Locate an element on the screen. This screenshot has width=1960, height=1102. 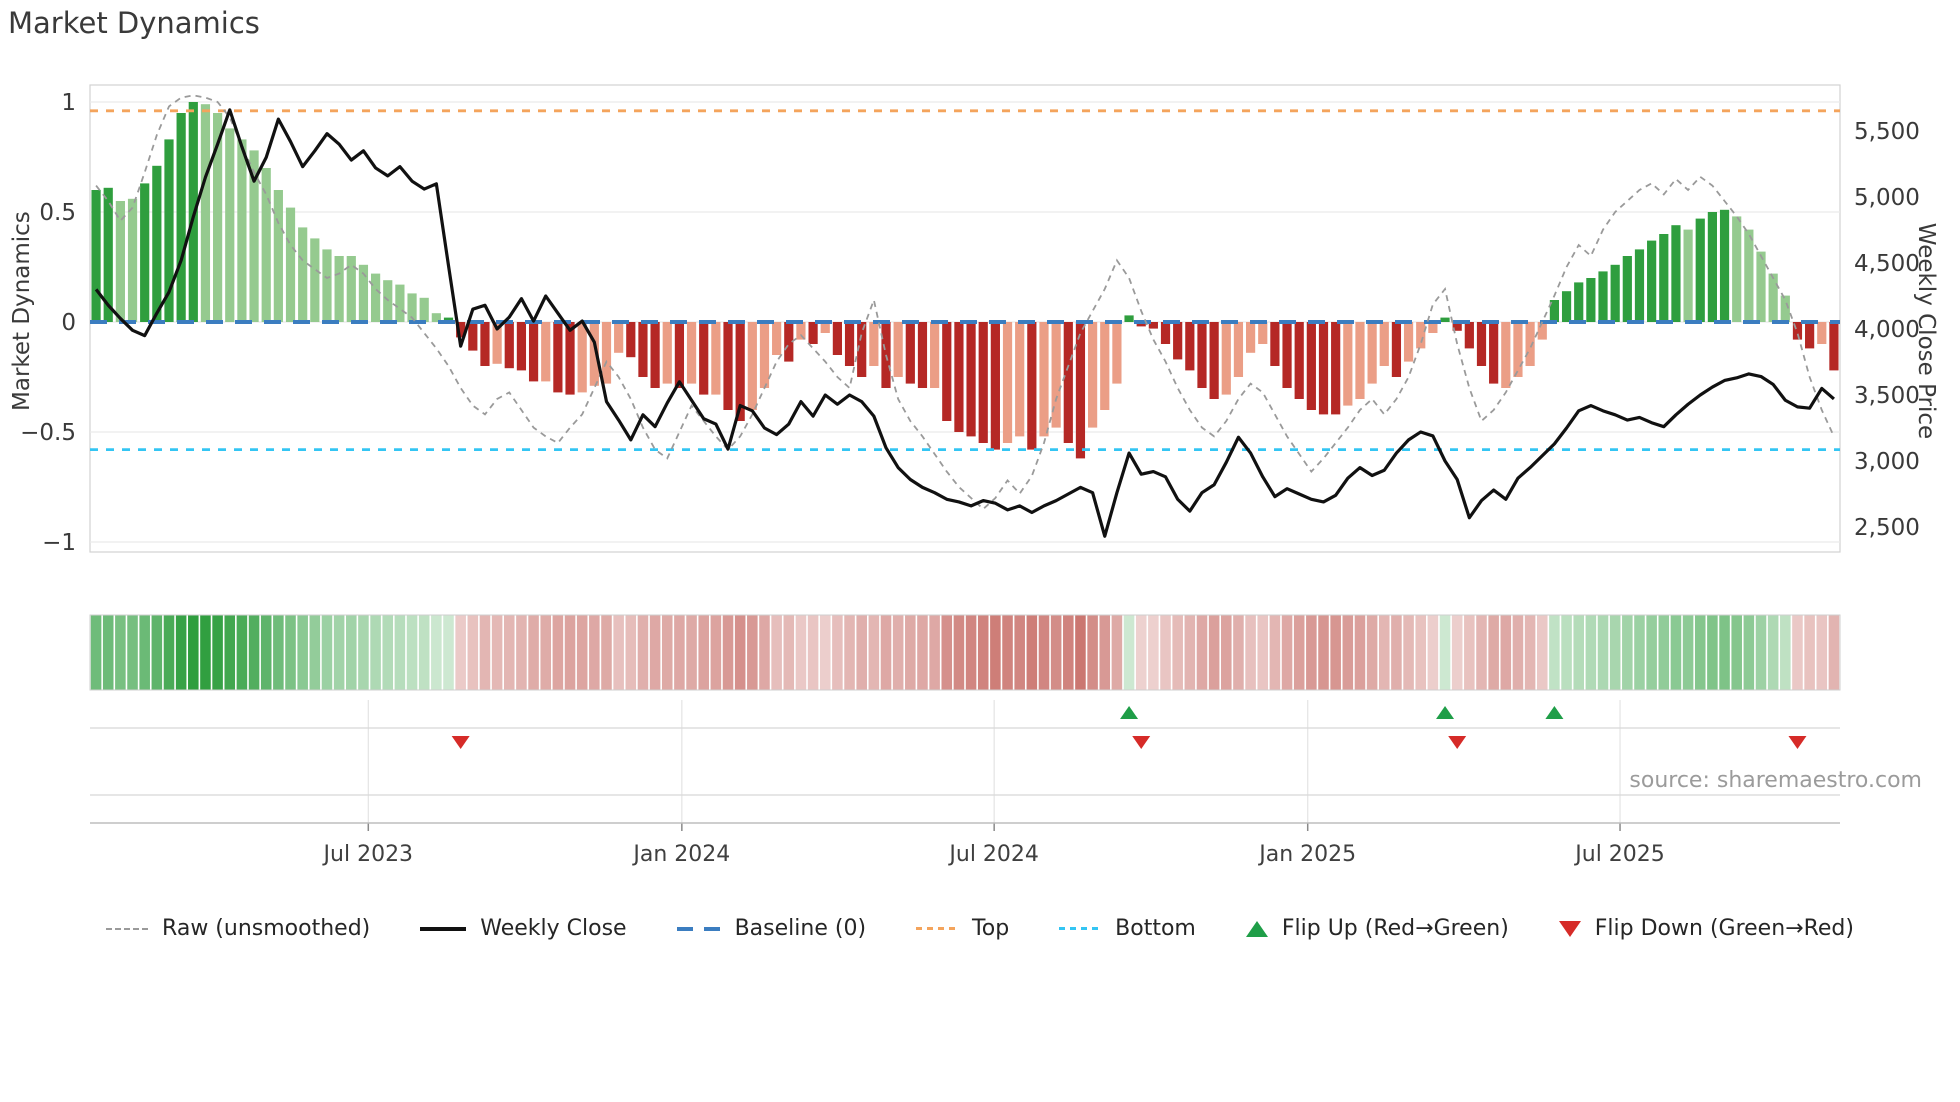
price-axis-tick-label: 3,500 is located at coordinates (1887, 396).